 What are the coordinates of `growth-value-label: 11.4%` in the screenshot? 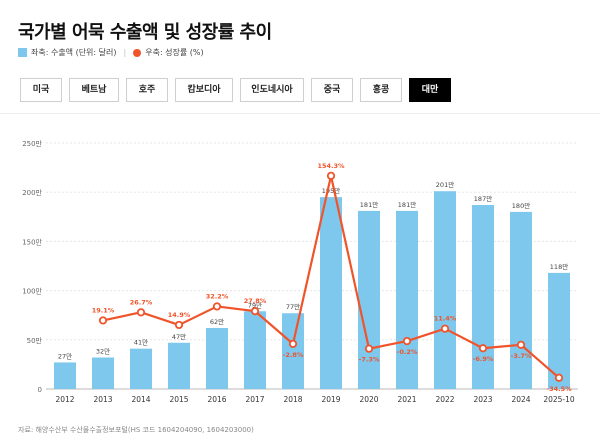 It's located at (445, 319).